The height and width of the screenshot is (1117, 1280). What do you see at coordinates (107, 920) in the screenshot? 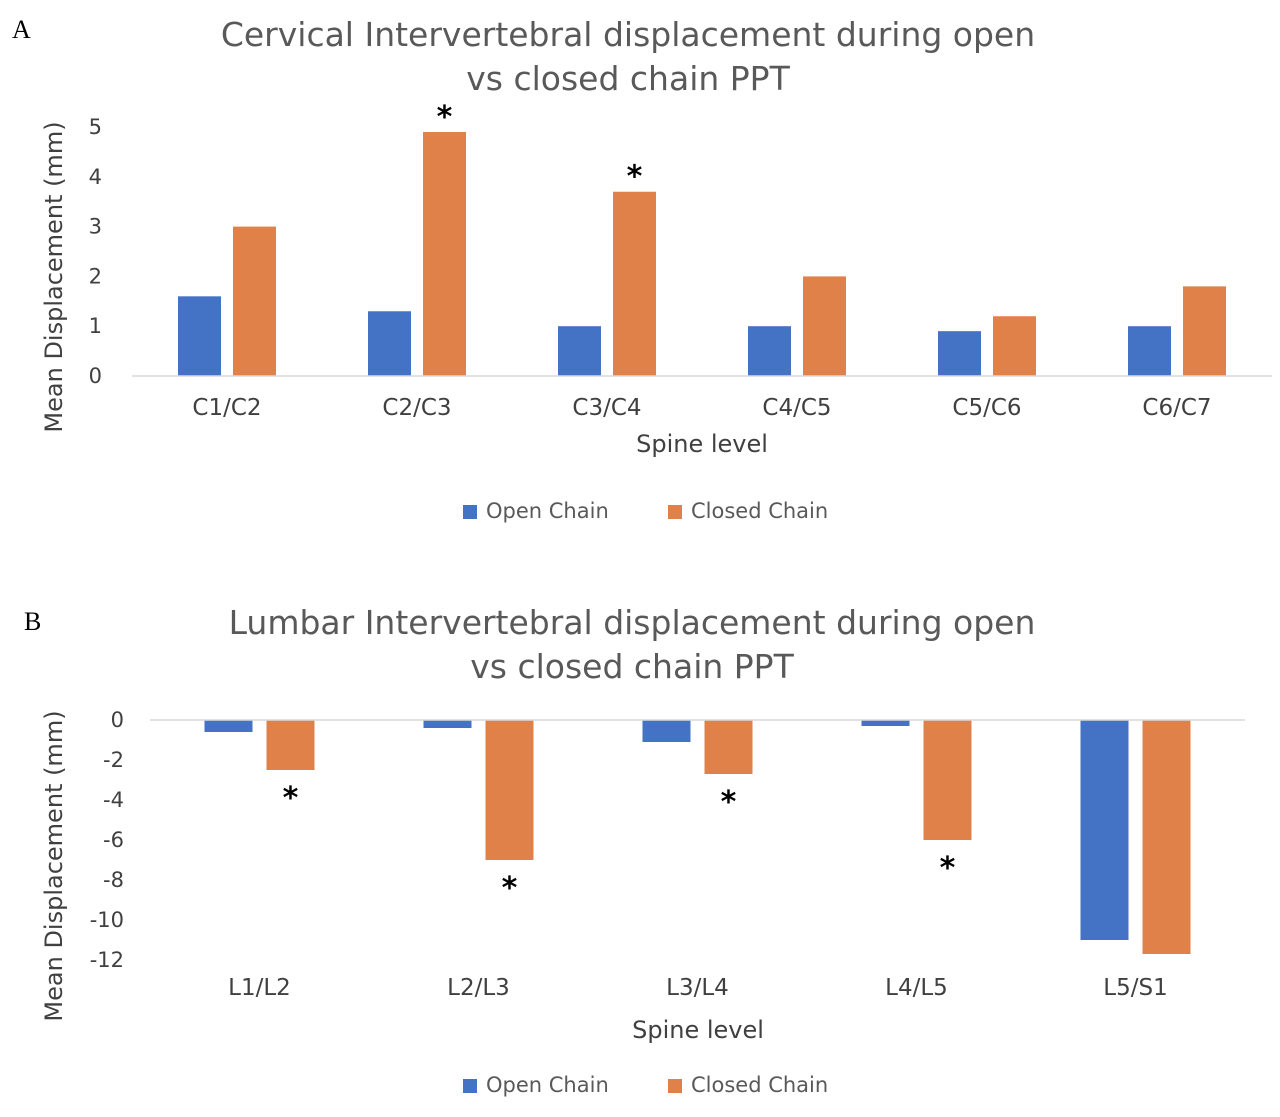
I see `chart-b-y-tick-10: -10` at bounding box center [107, 920].